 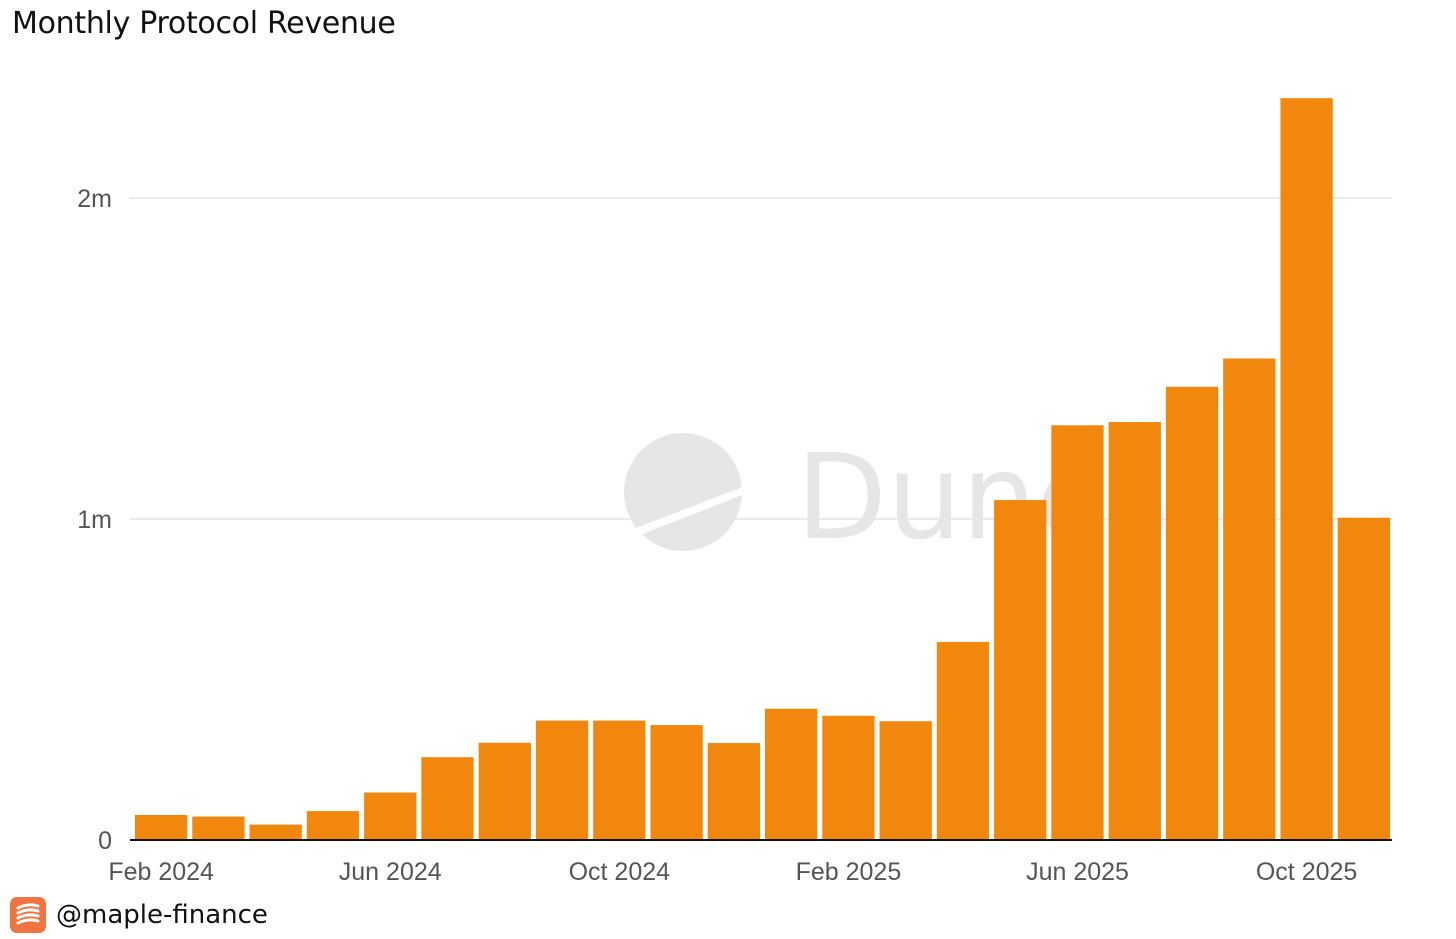 What do you see at coordinates (447, 798) in the screenshot?
I see `bar-jul-2024` at bounding box center [447, 798].